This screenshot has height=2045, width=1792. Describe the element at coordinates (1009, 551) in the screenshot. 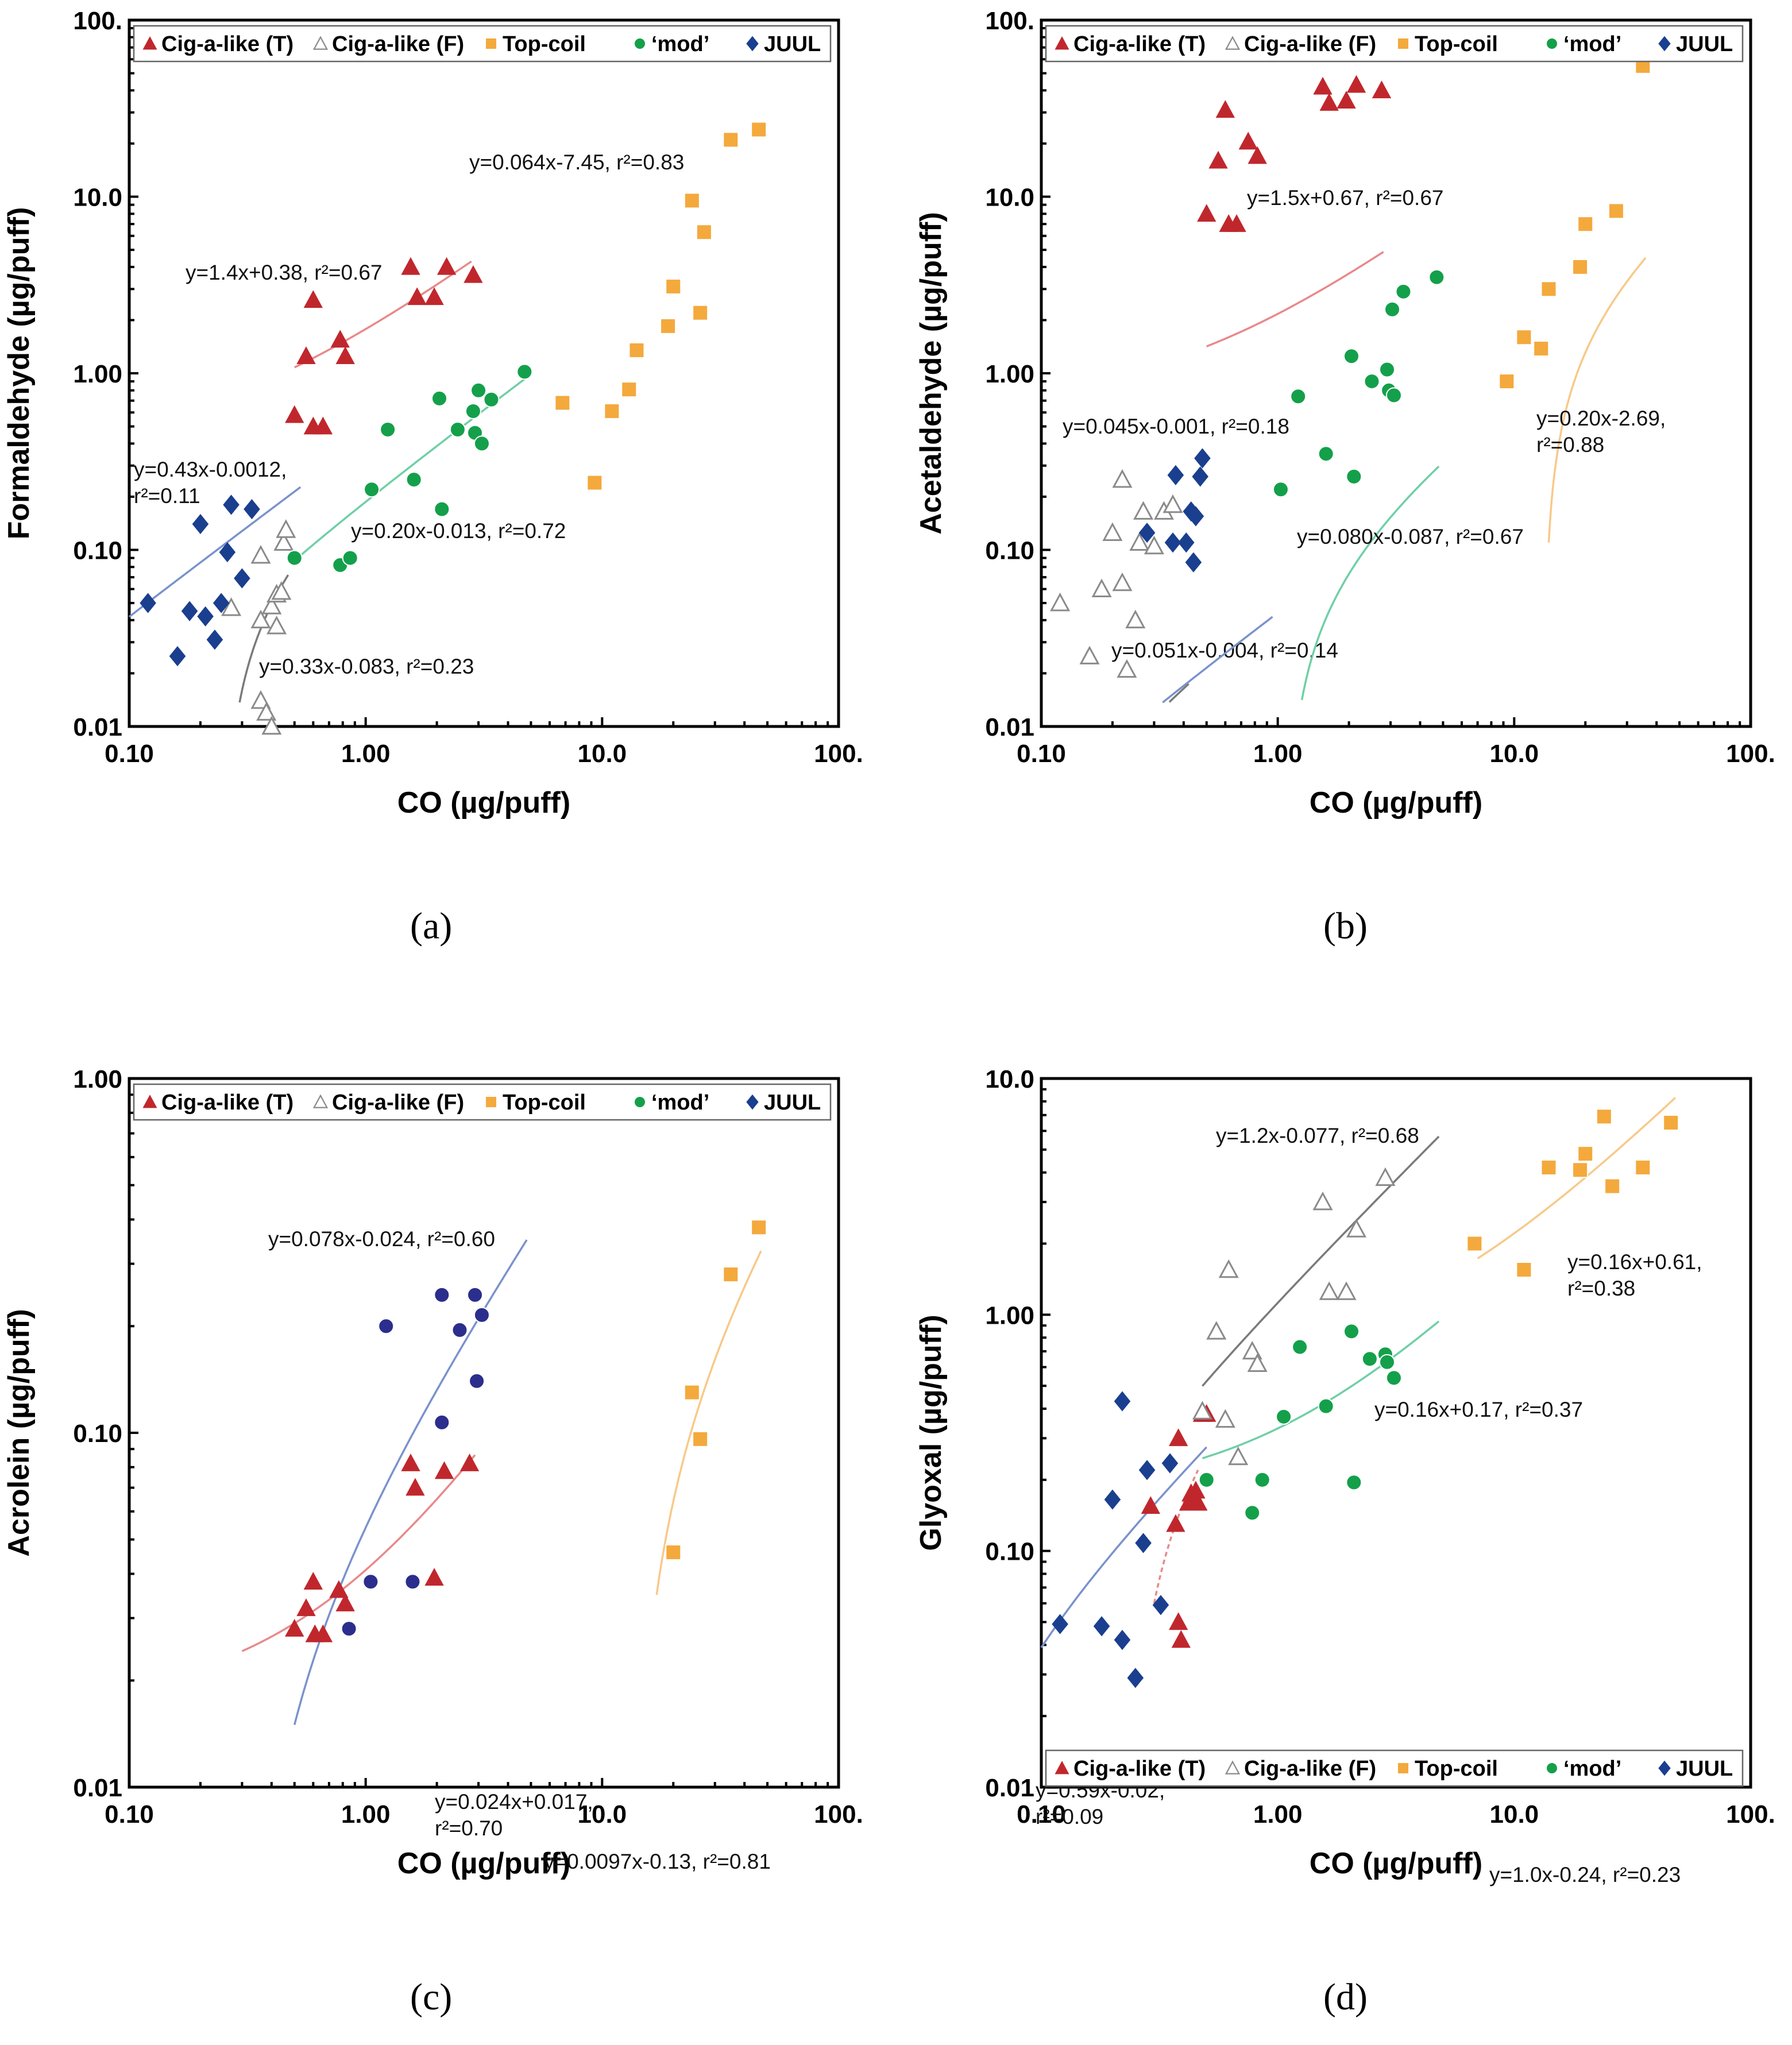

I see `y-tick-label: 0.10` at that location.